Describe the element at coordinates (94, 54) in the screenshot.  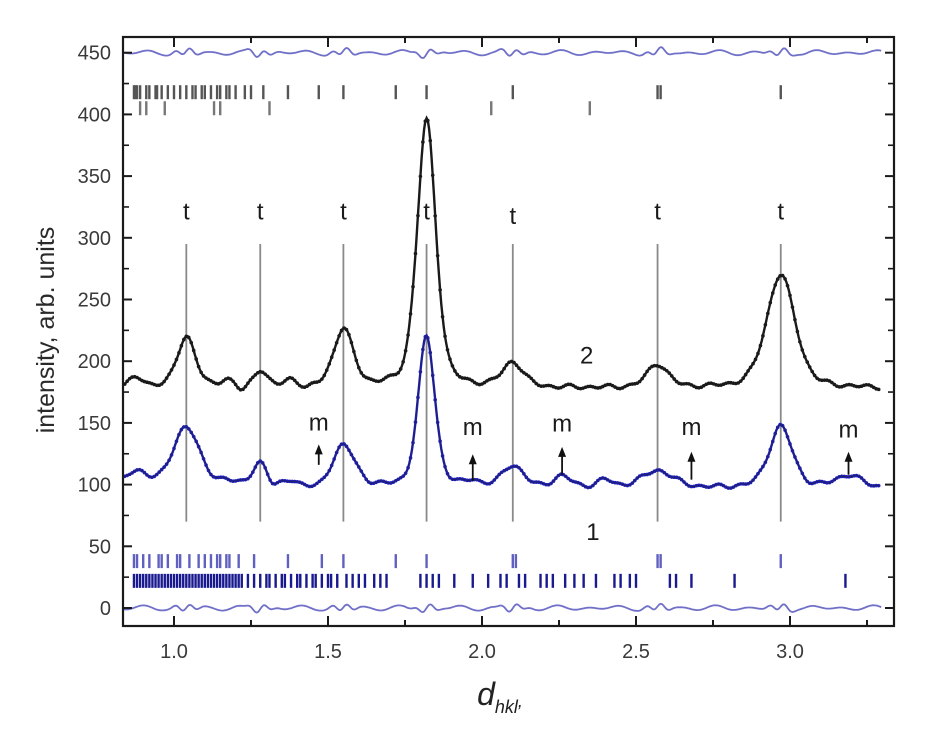
I see `y-tick-label: 450` at that location.